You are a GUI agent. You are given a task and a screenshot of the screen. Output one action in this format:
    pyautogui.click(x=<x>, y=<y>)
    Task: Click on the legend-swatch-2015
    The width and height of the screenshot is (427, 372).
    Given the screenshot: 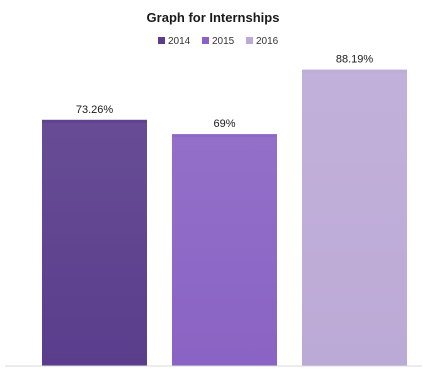 What is the action you would take?
    pyautogui.click(x=205, y=40)
    